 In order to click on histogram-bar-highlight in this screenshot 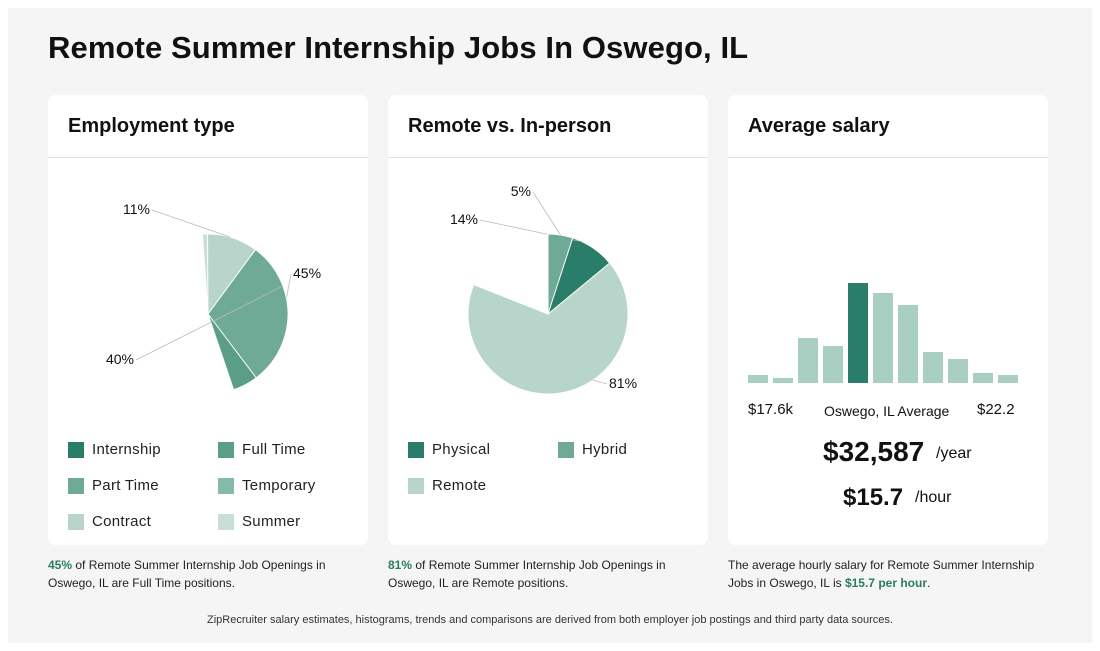, I will do `click(858, 333)`.